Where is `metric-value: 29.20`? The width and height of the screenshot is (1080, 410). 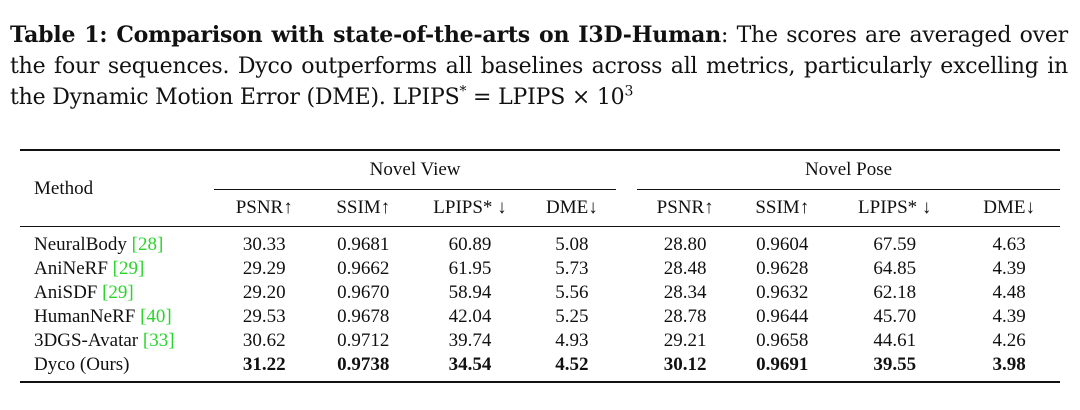
metric-value: 29.20 is located at coordinates (264, 292).